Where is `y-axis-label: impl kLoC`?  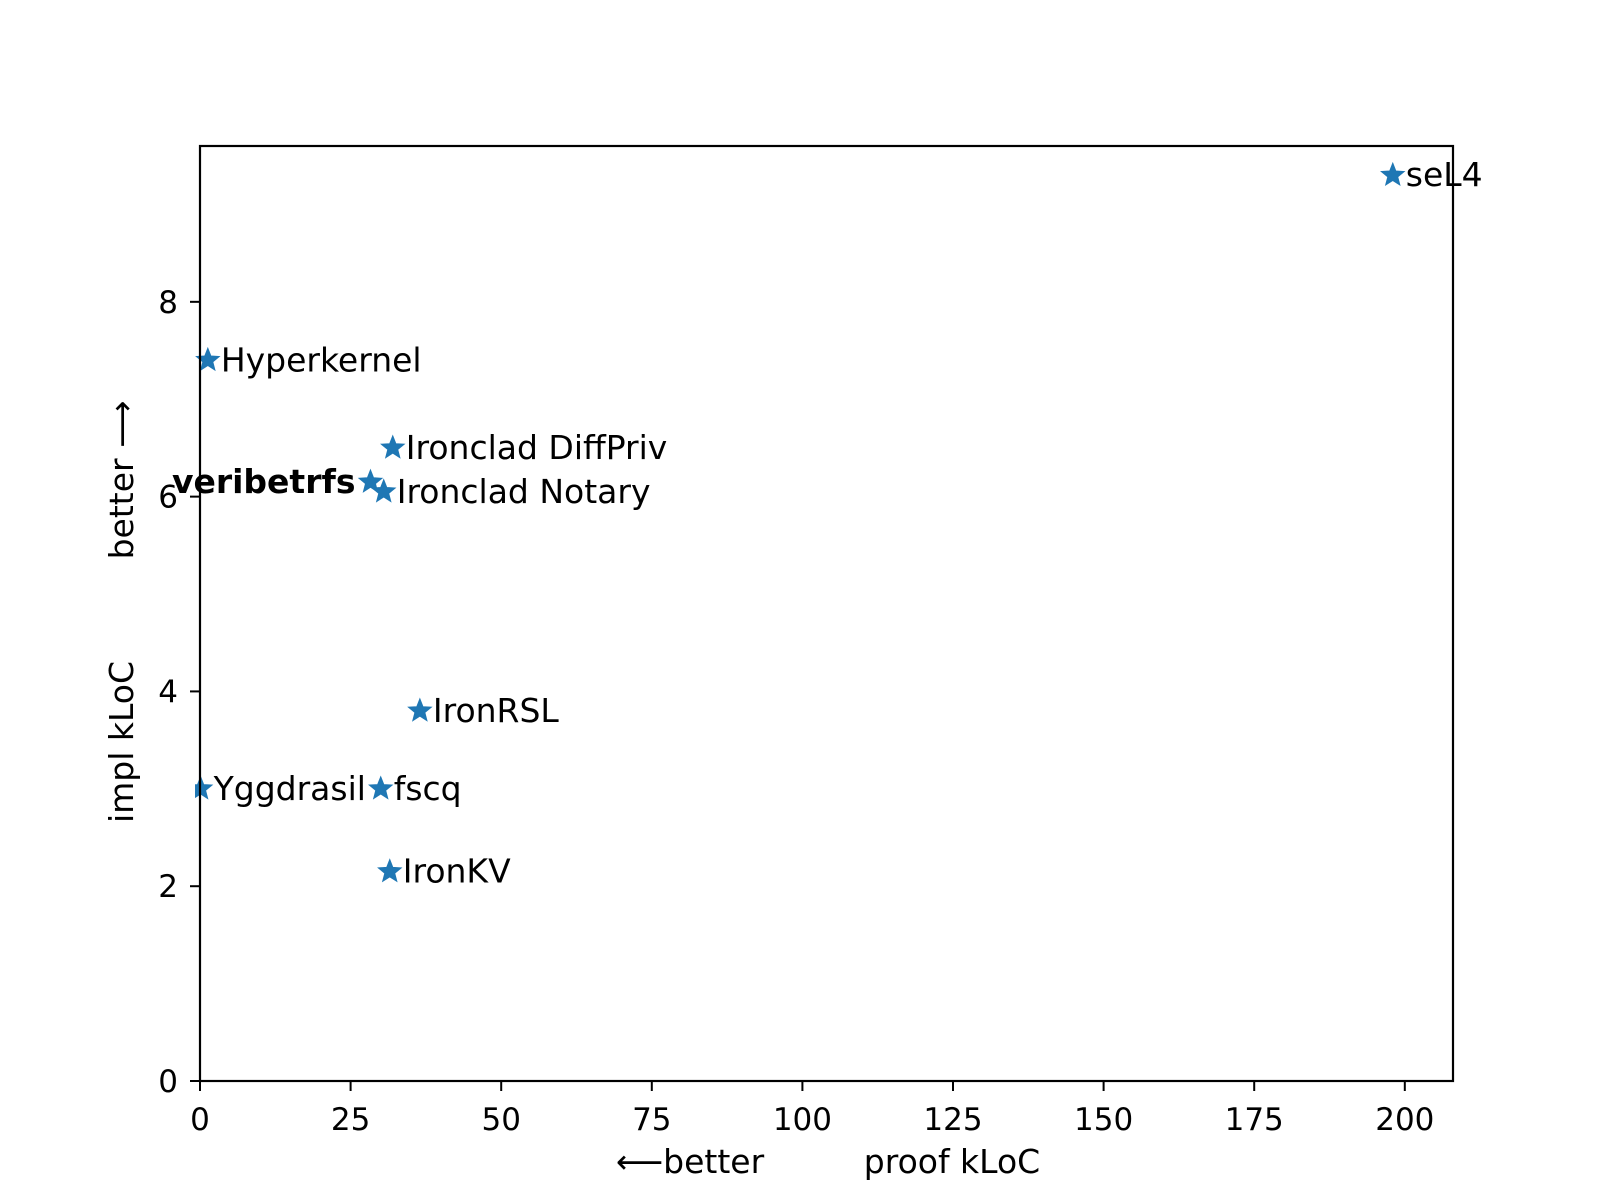
y-axis-label: impl kLoC is located at coordinates (121, 742).